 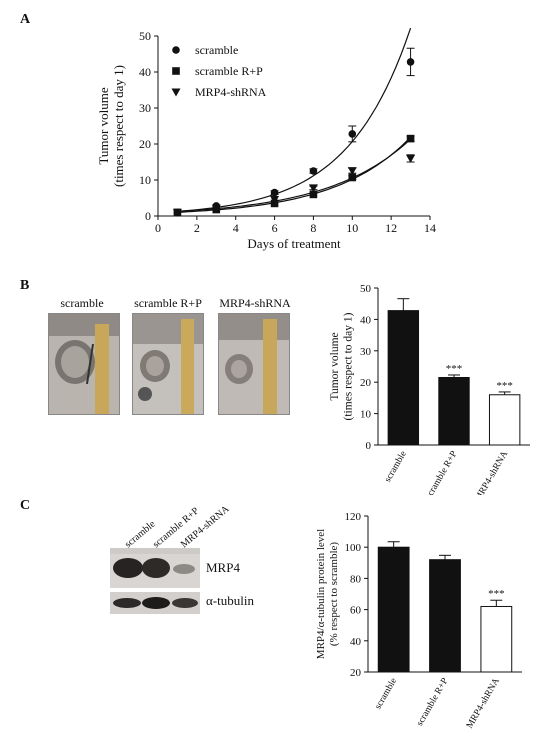 What do you see at coordinates (275, 228) in the screenshot?
I see `x-tick-label: 6` at bounding box center [275, 228].